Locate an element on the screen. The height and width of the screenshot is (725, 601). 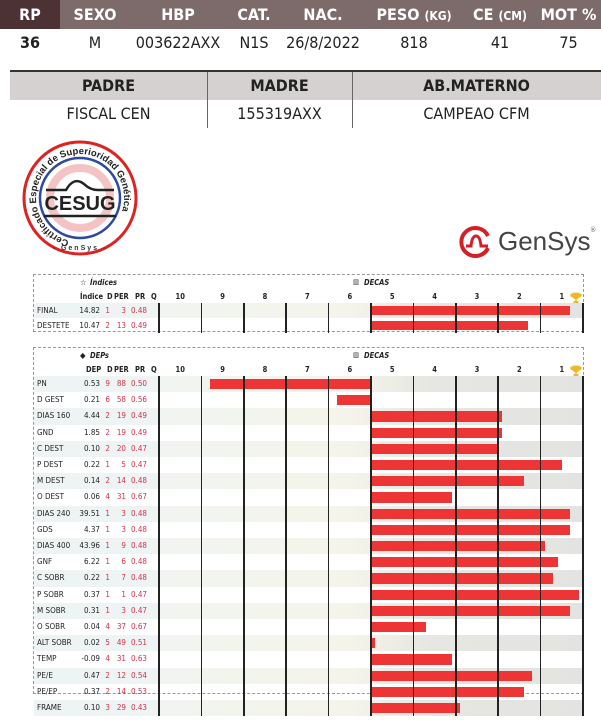
table-row: P SOBR 0.37 1 1 0.47 is located at coordinates (308, 595).